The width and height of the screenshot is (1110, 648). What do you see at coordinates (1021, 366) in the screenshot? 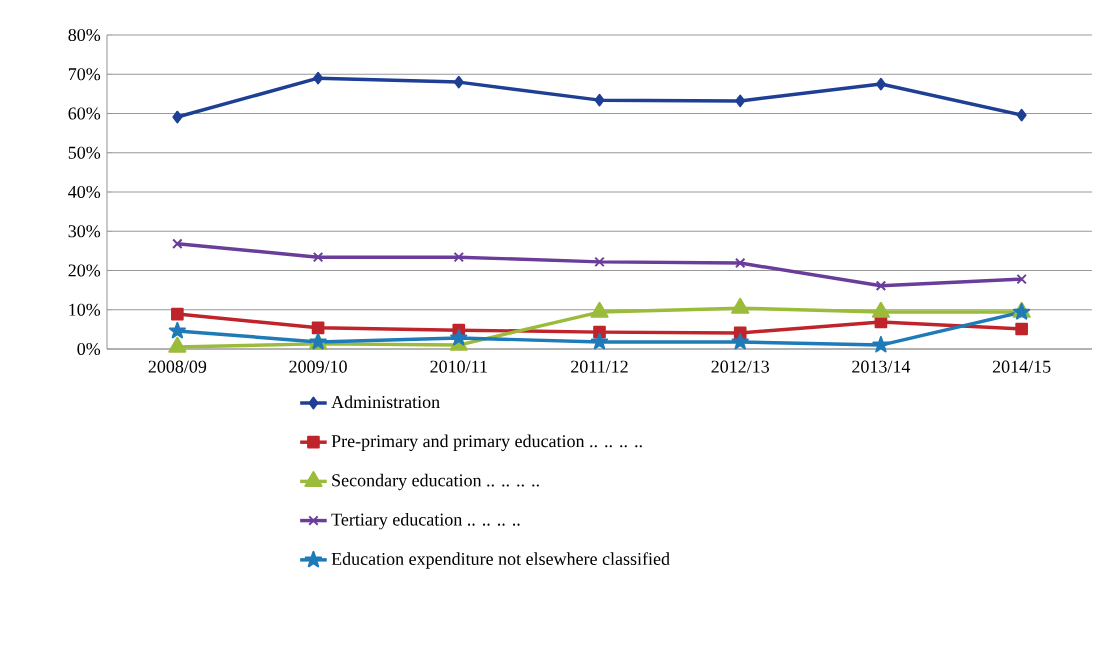
I see `x-tick-label: 2014/15` at bounding box center [1021, 366].